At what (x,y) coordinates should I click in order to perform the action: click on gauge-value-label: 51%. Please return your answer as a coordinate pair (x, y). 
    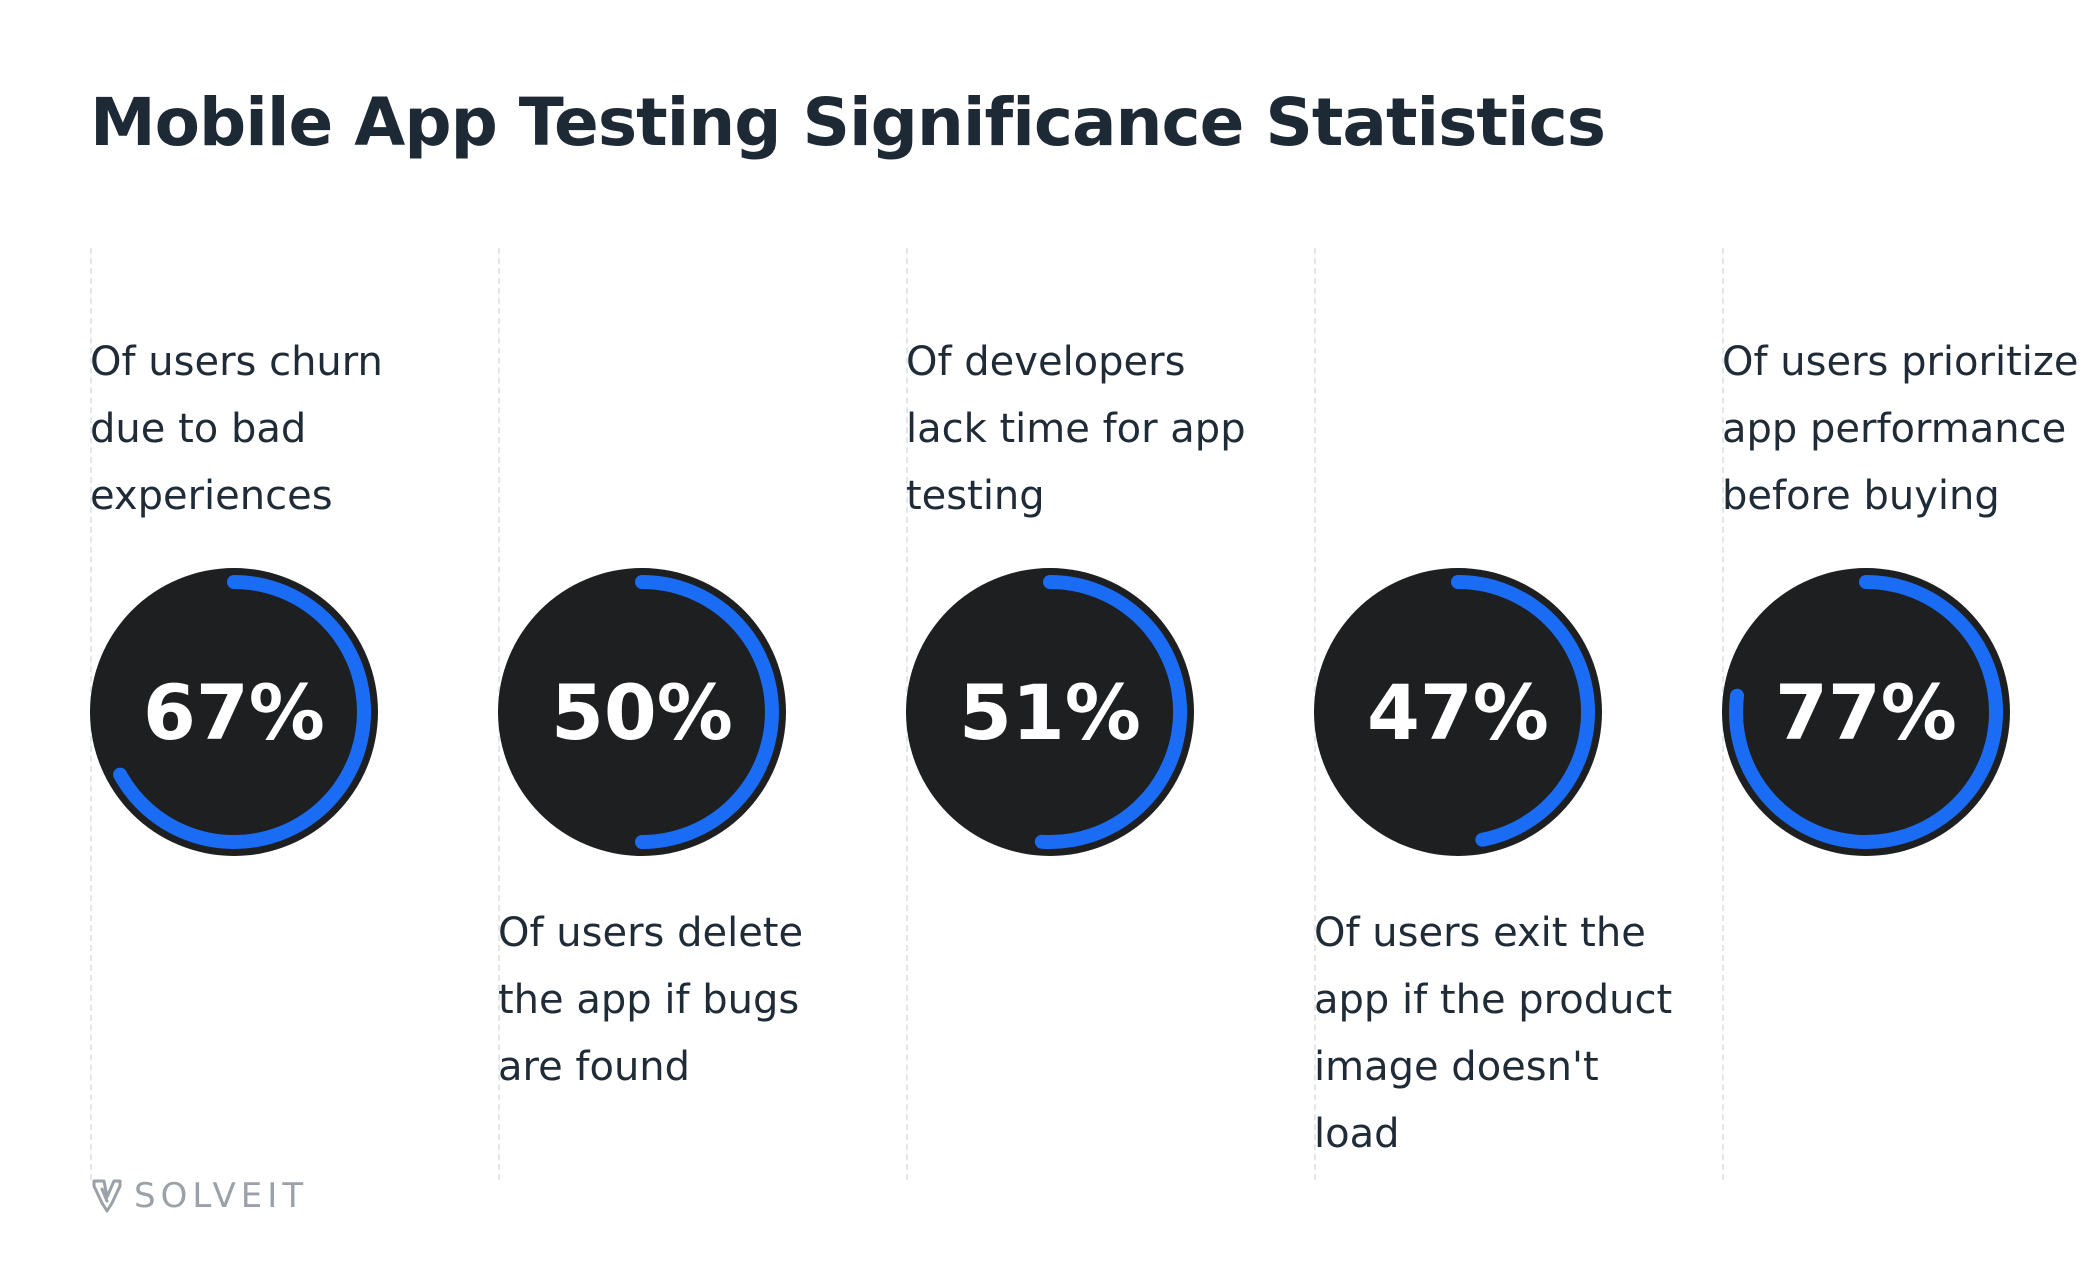
    Looking at the image, I should click on (1050, 712).